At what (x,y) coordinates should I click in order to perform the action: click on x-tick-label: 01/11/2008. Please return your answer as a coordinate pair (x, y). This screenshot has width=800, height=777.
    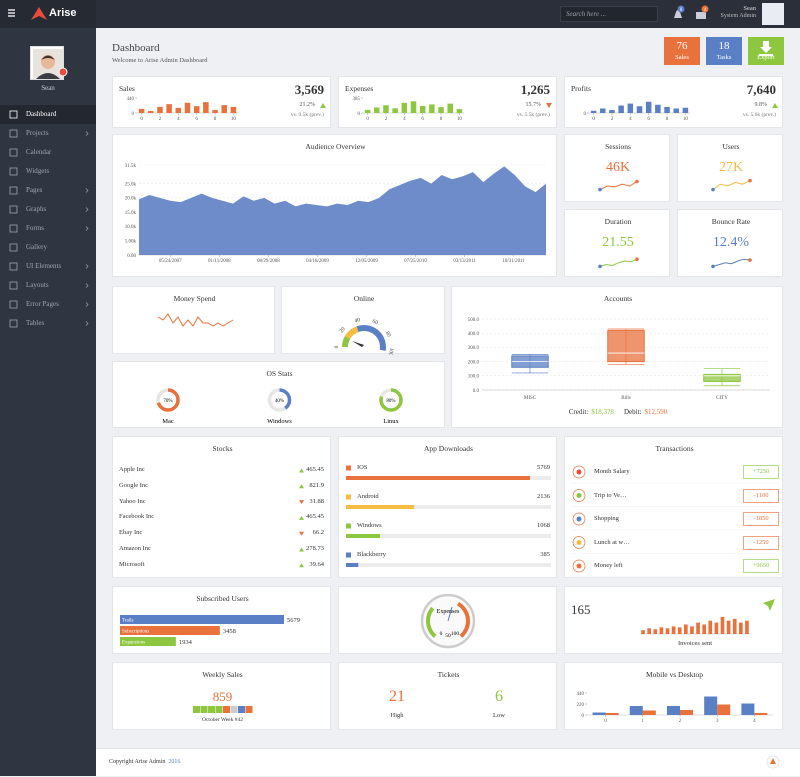
    Looking at the image, I should click on (219, 261).